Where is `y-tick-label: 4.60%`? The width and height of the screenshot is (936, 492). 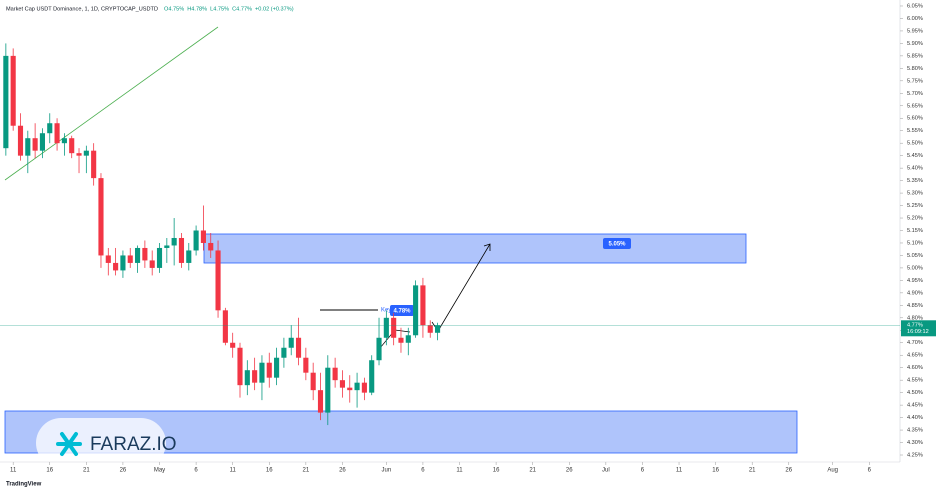 y-tick-label: 4.60% is located at coordinates (915, 368).